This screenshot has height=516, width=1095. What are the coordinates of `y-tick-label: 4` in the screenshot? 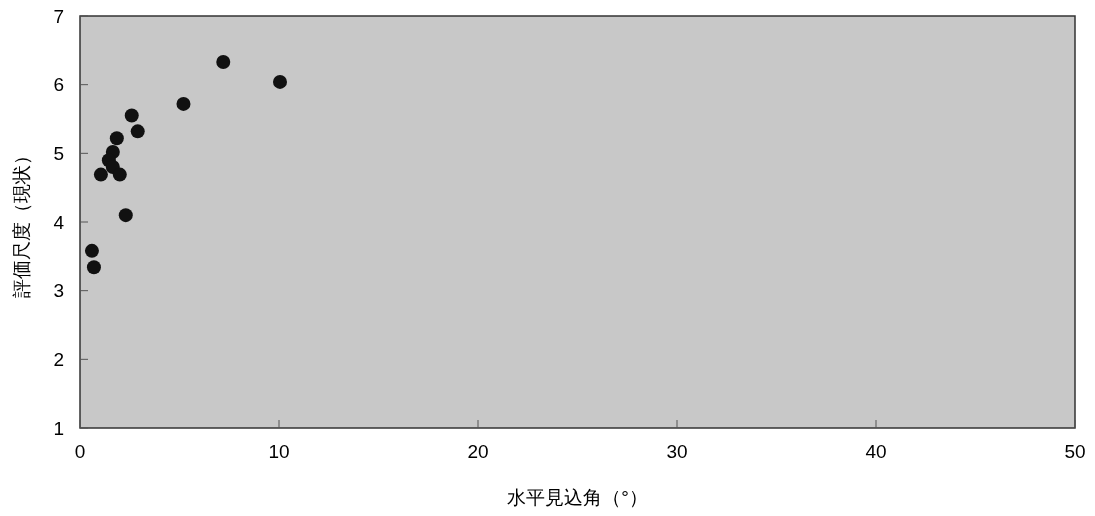 It's located at (59, 222).